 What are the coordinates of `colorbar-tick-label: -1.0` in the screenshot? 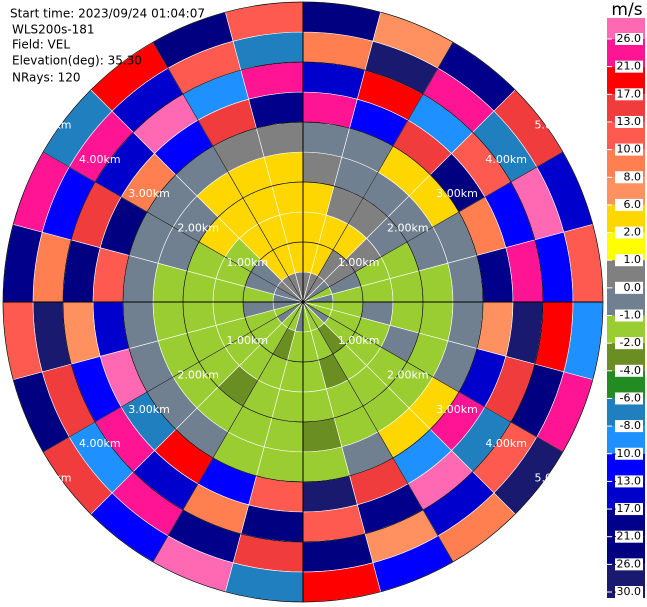 It's located at (630, 315).